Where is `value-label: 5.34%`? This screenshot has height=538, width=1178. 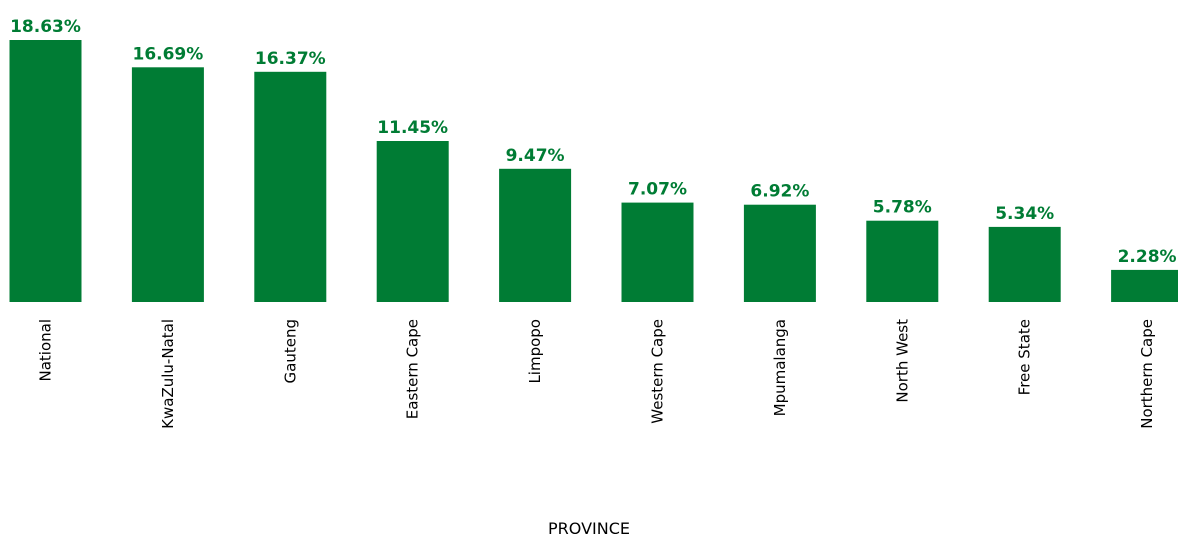 value-label: 5.34% is located at coordinates (1024, 214).